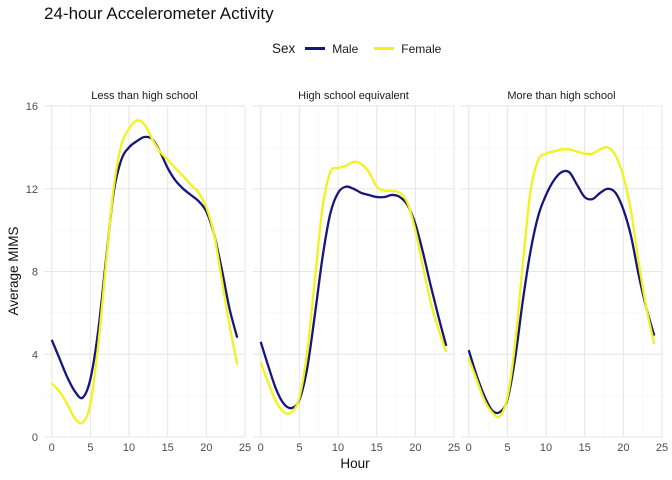 This screenshot has height=480, width=672. Describe the element at coordinates (35, 273) in the screenshot. I see `y-tick-label: 8` at that location.